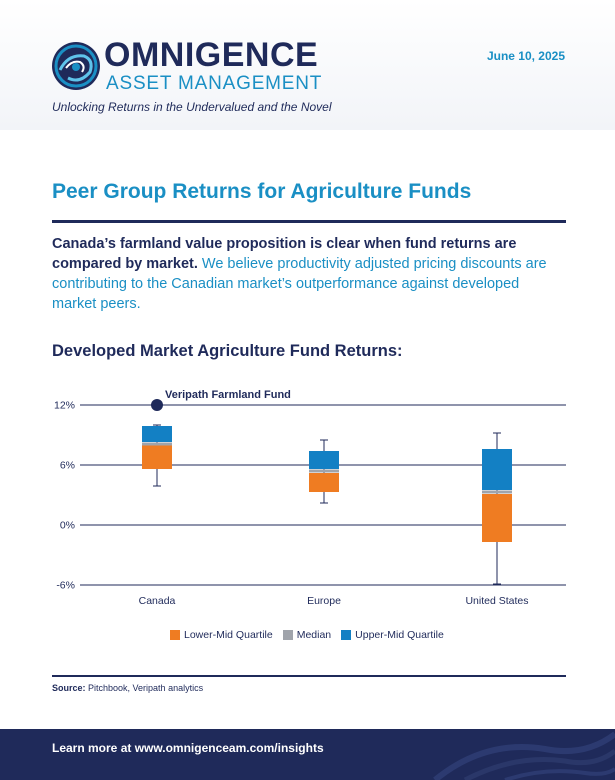 The image size is (615, 780). What do you see at coordinates (157, 601) in the screenshot?
I see `x-category-label: Canada` at bounding box center [157, 601].